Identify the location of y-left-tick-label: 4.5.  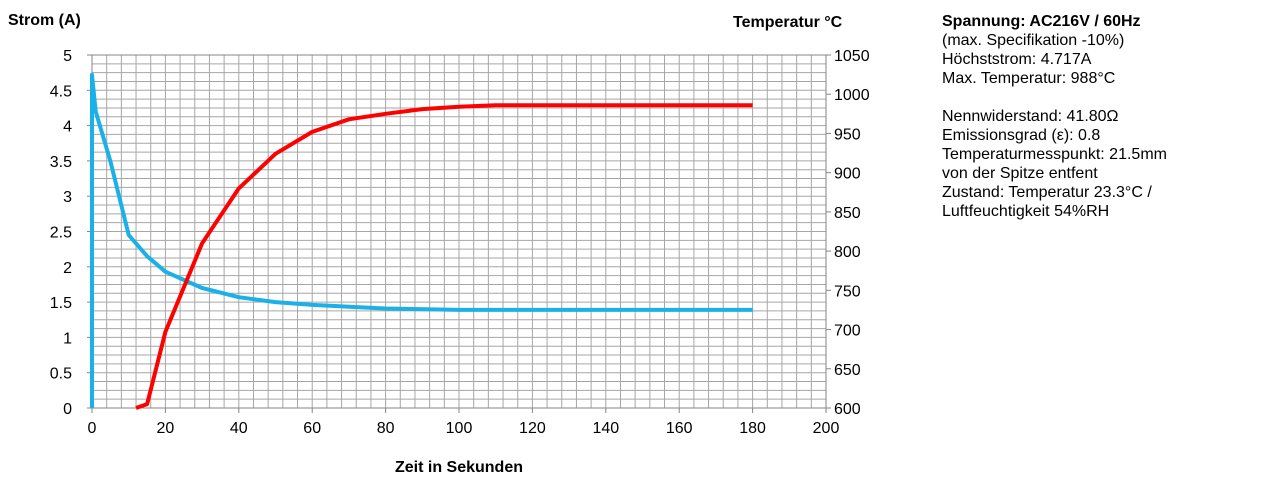
(61, 91).